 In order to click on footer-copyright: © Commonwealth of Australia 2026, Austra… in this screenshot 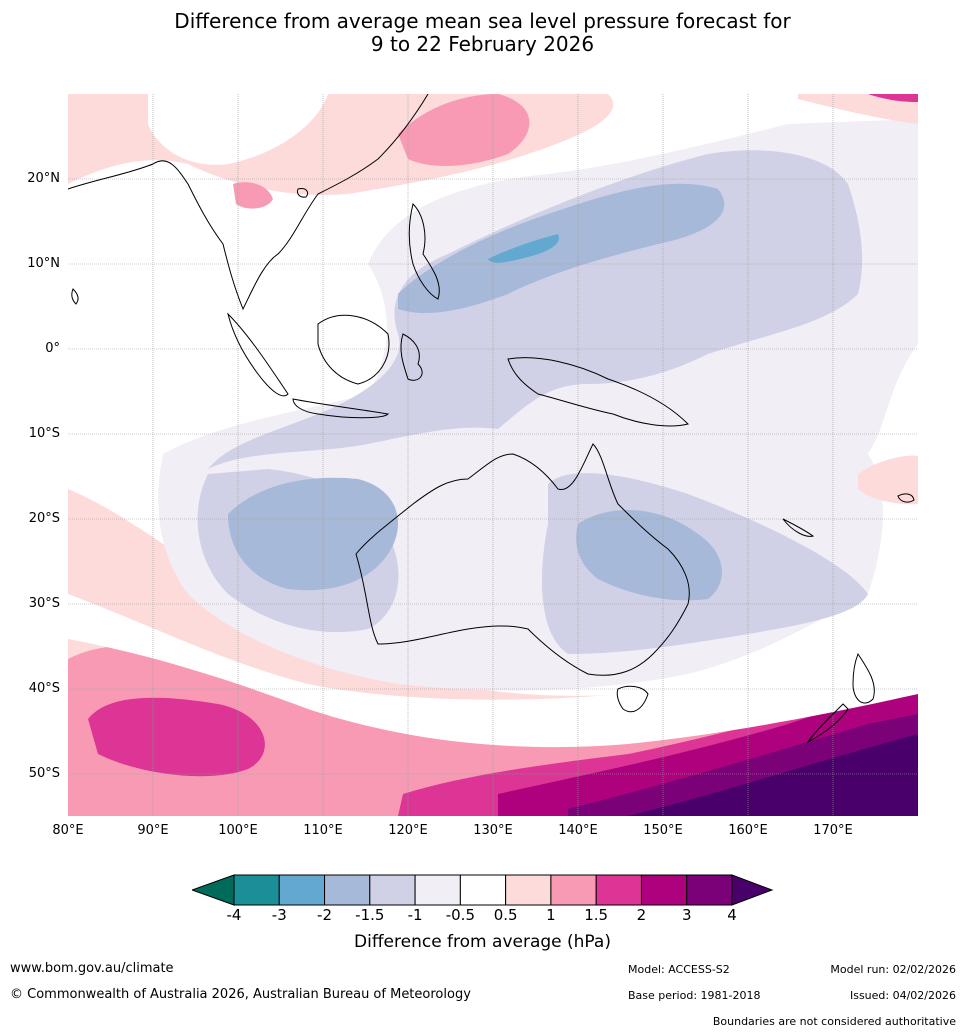, I will do `click(240, 994)`.